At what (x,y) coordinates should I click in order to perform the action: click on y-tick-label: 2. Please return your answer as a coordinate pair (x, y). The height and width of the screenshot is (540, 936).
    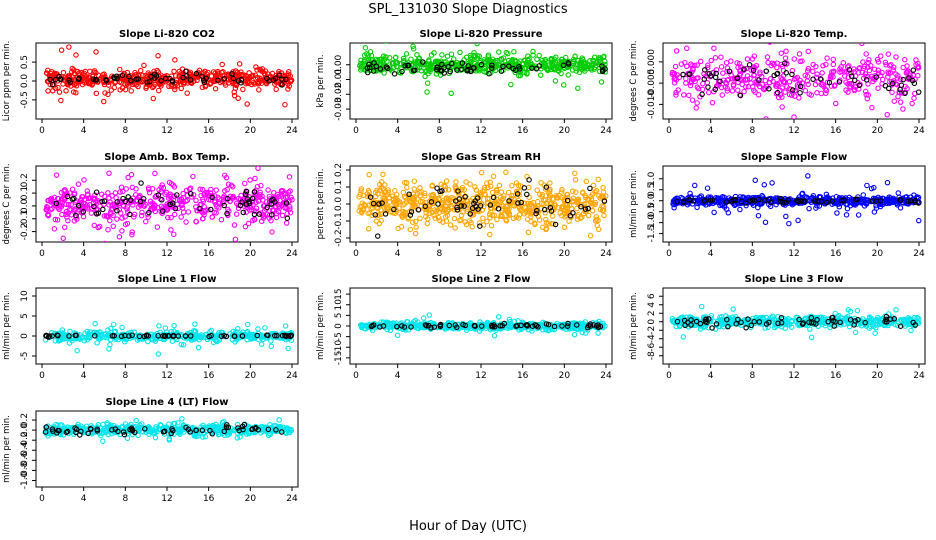
    Looking at the image, I should click on (652, 313).